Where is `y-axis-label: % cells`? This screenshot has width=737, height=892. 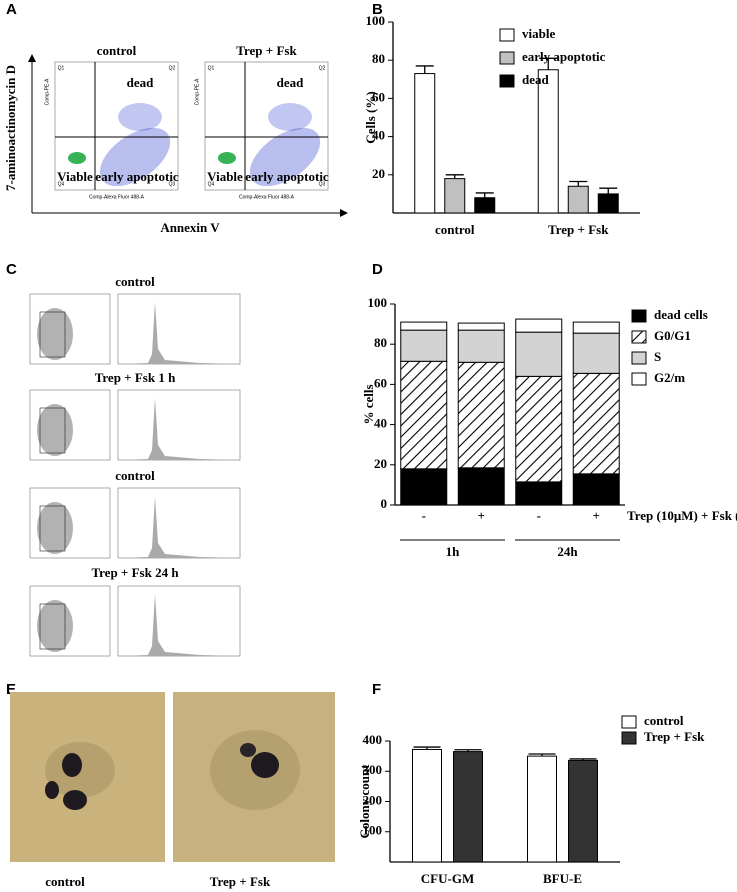
y-axis-label: % cells is located at coordinates (368, 404).